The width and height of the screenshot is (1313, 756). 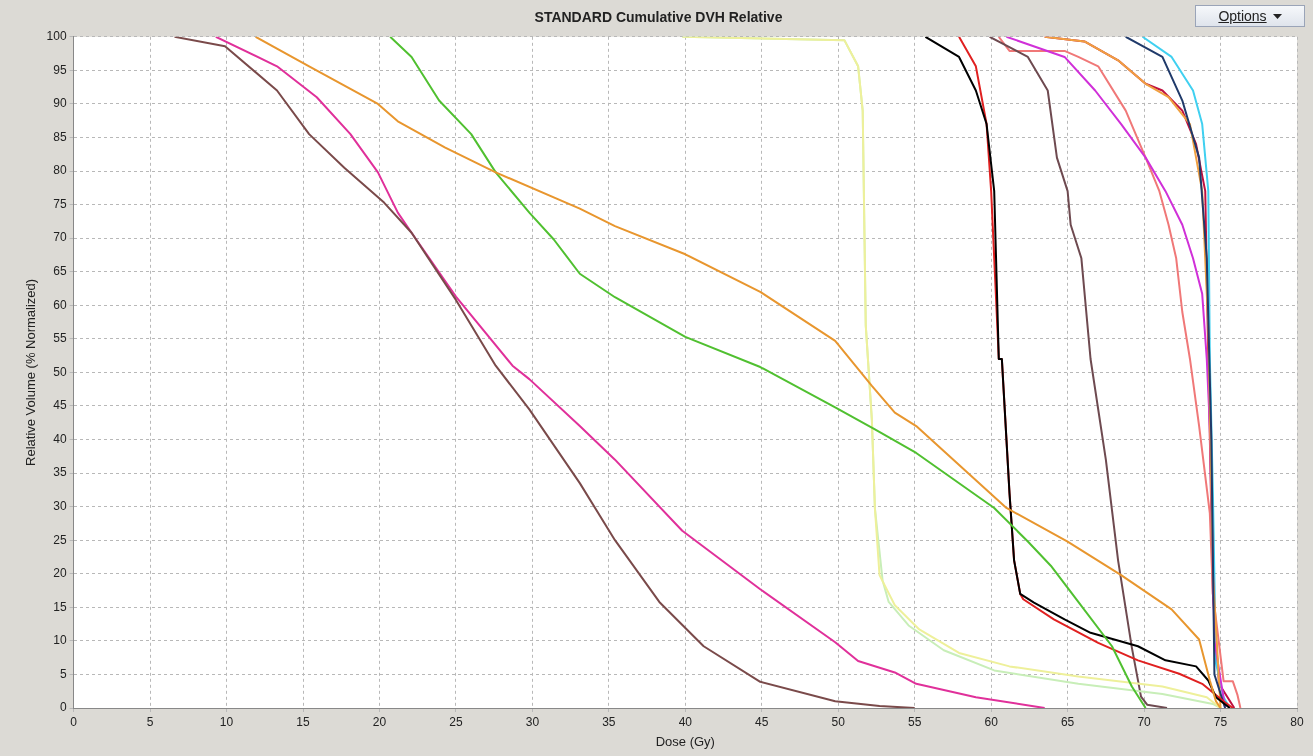 What do you see at coordinates (63, 673) in the screenshot?
I see `y-tick-label: 5` at bounding box center [63, 673].